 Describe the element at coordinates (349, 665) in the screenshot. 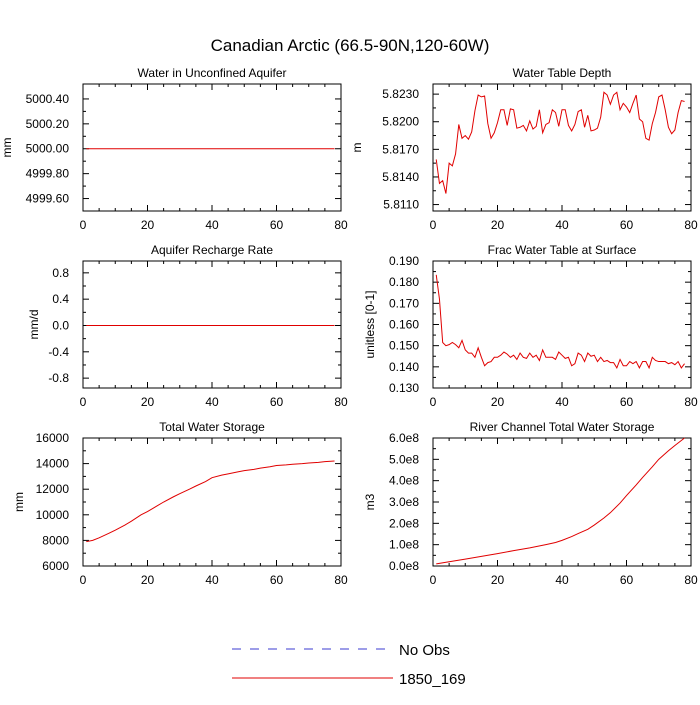

I see `legend: No Obs 1850_169` at that location.